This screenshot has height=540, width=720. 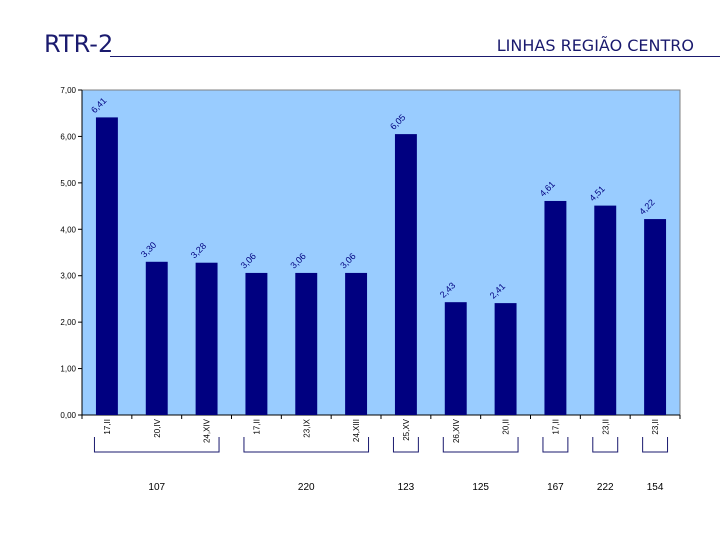 What do you see at coordinates (480, 487) in the screenshot?
I see `group-label: 125` at bounding box center [480, 487].